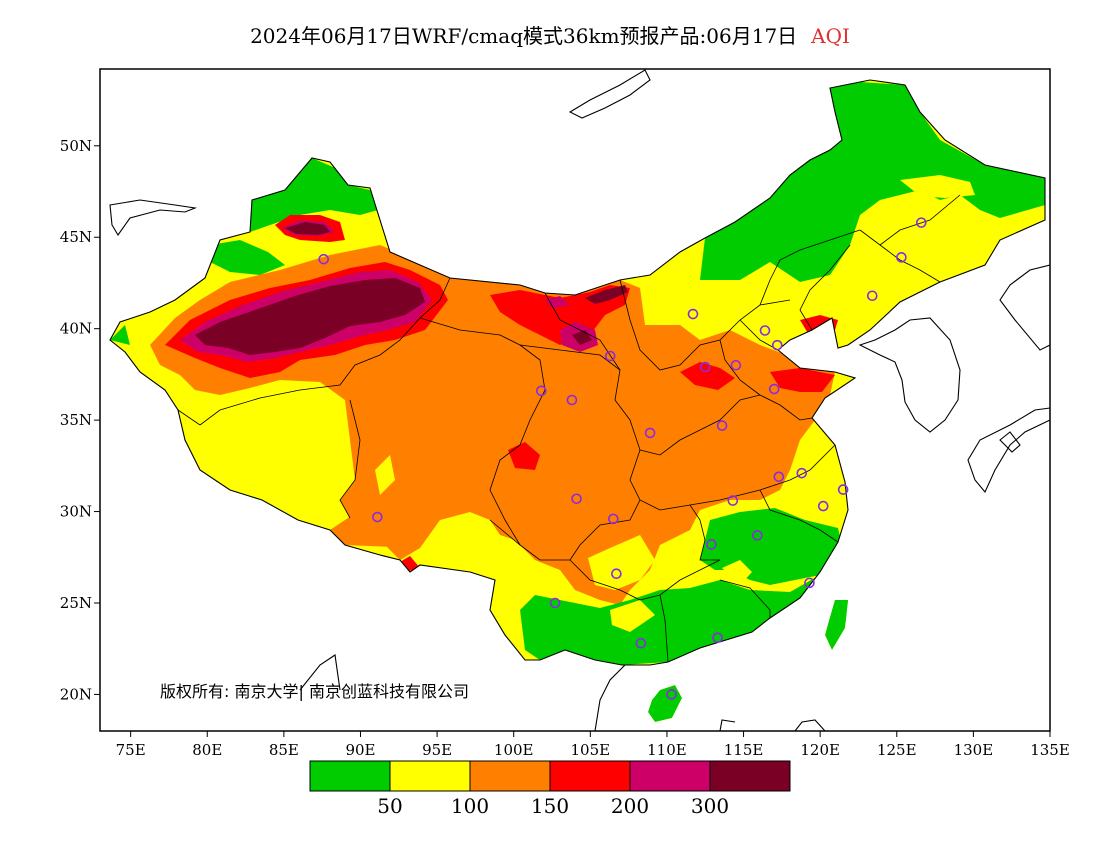  Describe the element at coordinates (76, 329) in the screenshot. I see `lat-tick-label: 40N` at that location.